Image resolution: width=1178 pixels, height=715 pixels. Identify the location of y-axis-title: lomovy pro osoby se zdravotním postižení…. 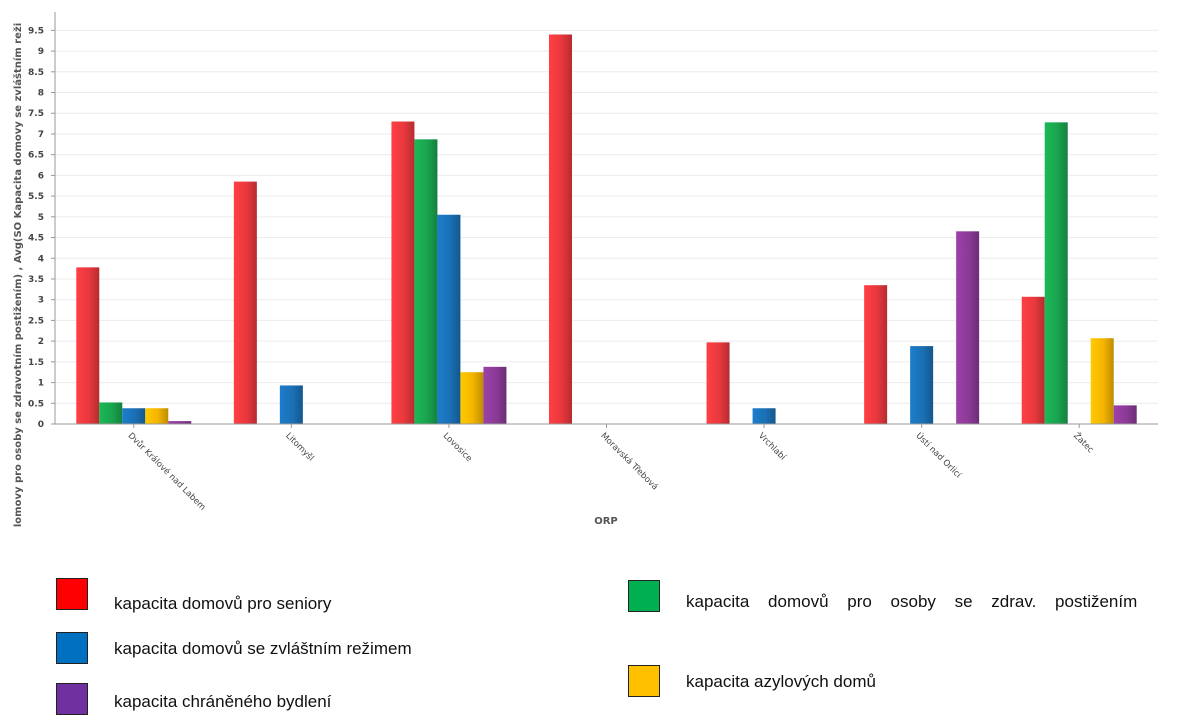
(18, 275).